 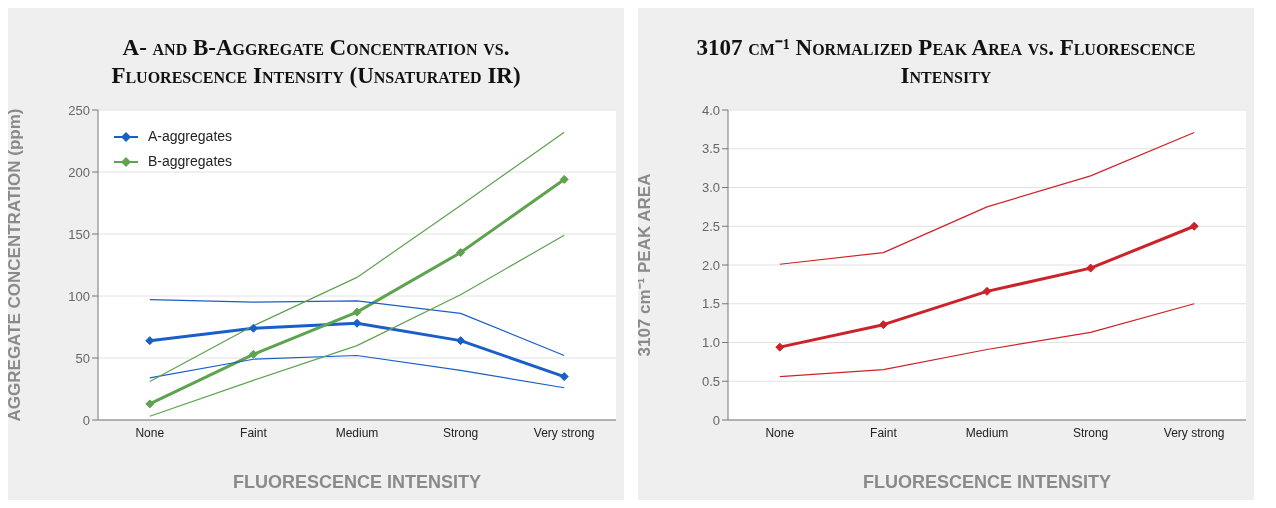 I want to click on y-tick-label: 0.5, so click(x=710, y=381).